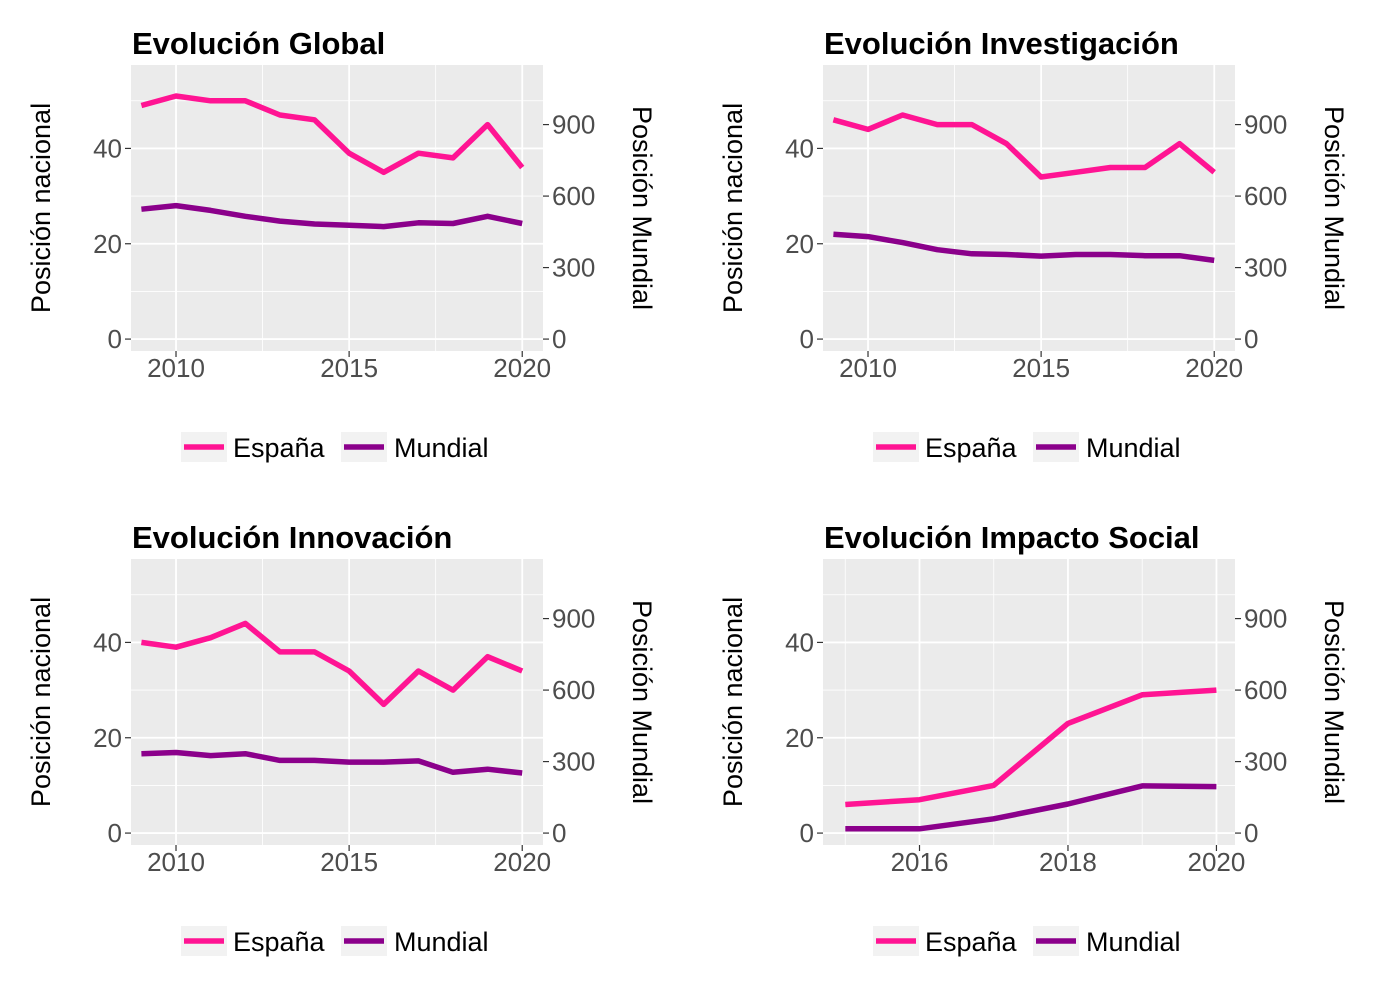  I want to click on x-tick-label: 2016, so click(920, 862).